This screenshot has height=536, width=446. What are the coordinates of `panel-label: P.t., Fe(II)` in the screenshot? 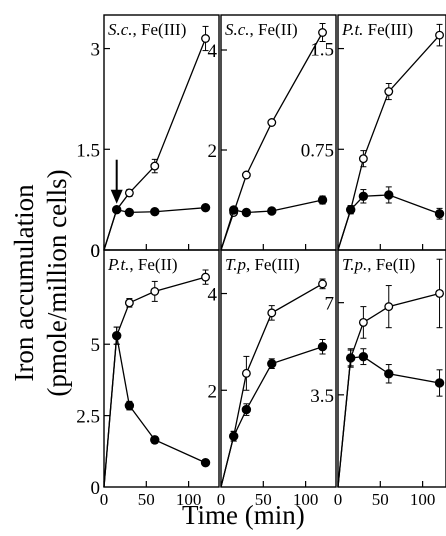 It's located at (142, 264).